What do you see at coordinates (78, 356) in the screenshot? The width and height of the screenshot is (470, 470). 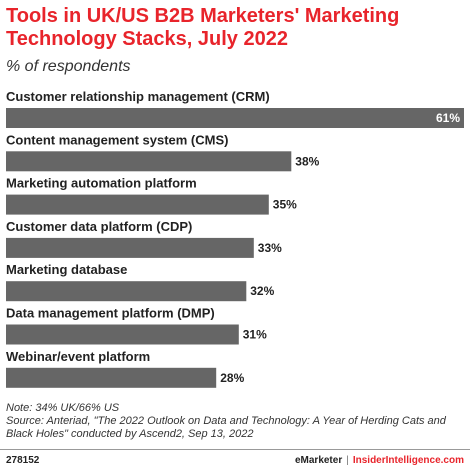 I see `category-label: Webinar/event platform` at bounding box center [78, 356].